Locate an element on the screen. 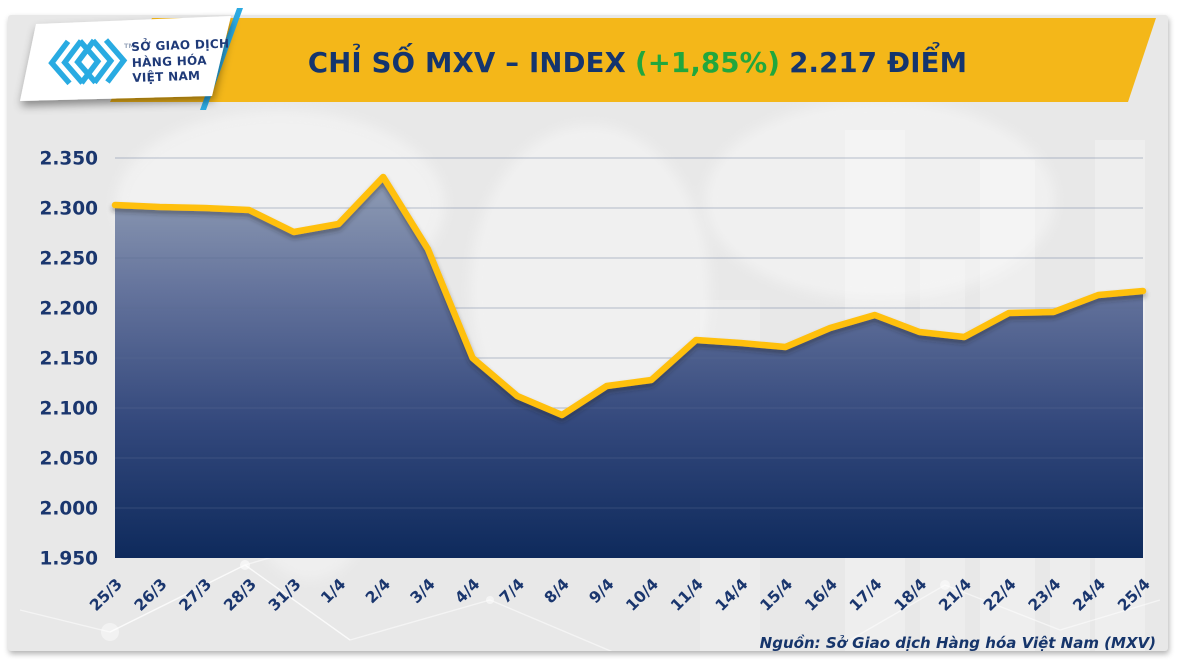  x-tick-label: 10/4 is located at coordinates (643, 595).